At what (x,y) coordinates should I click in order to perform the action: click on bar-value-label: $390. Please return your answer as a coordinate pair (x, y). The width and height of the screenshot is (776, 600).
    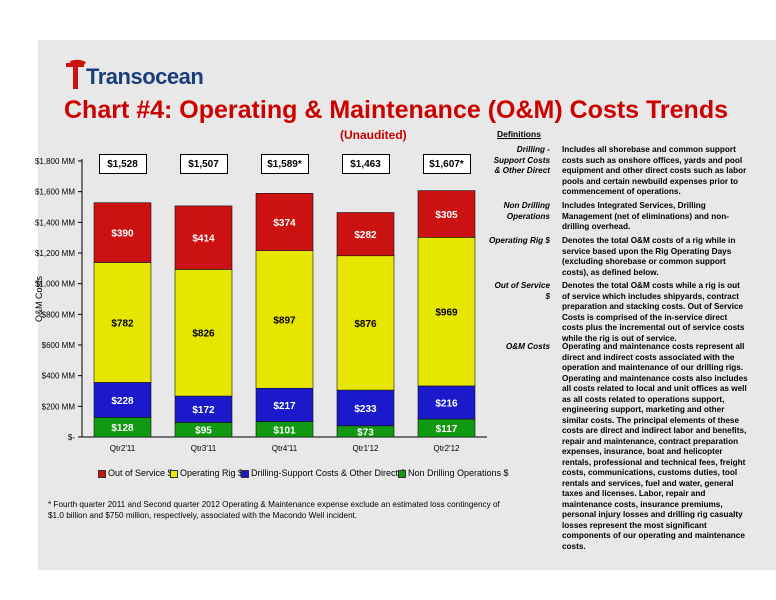
    Looking at the image, I should click on (122, 234).